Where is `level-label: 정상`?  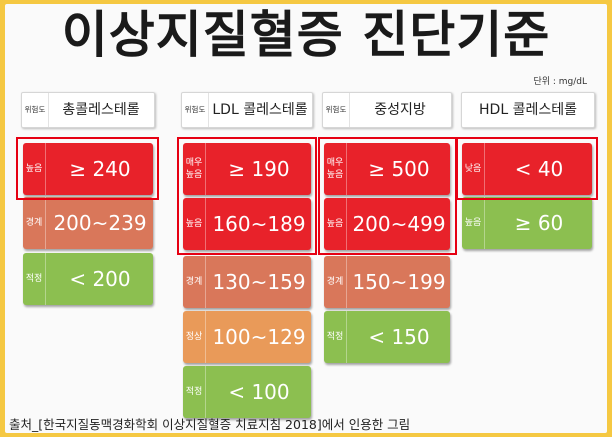 level-label: 정상 is located at coordinates (194, 337).